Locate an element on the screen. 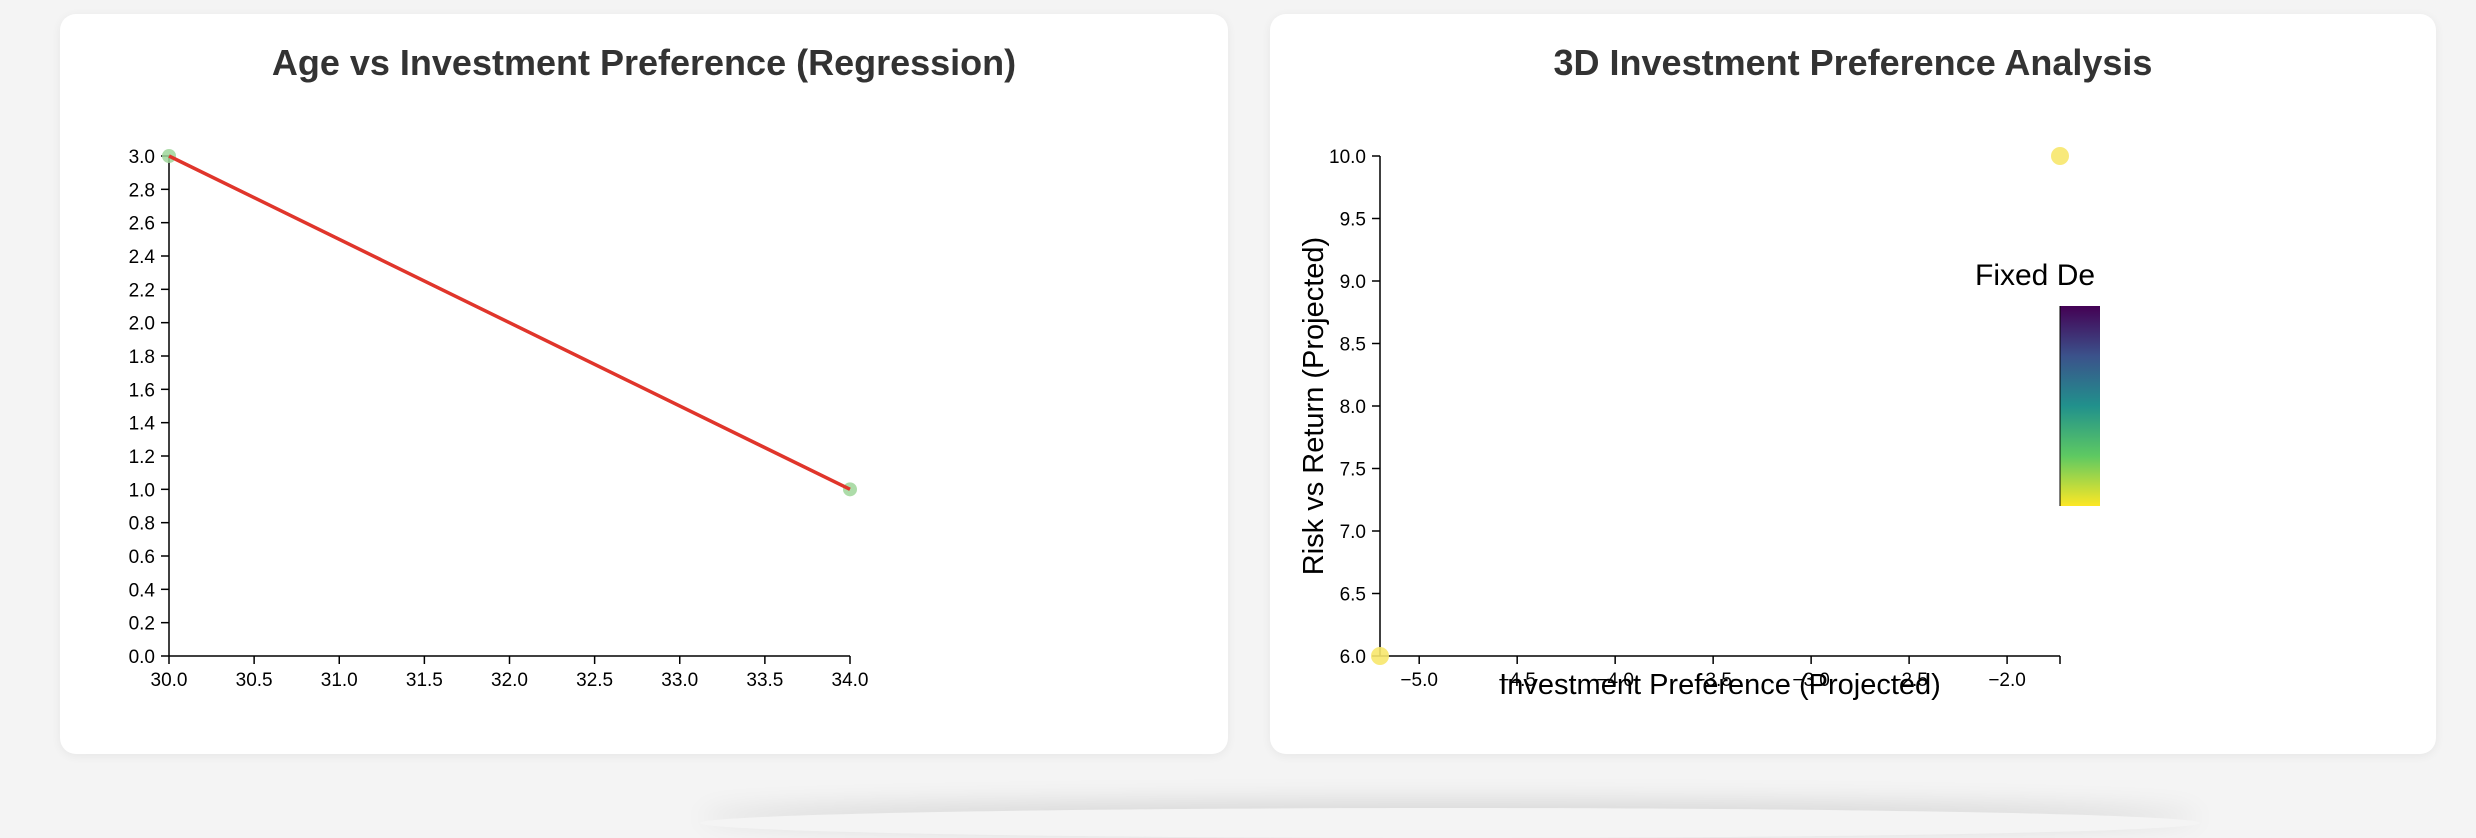 The width and height of the screenshot is (2476, 838). y-tick-label: 0.6 is located at coordinates (142, 557).